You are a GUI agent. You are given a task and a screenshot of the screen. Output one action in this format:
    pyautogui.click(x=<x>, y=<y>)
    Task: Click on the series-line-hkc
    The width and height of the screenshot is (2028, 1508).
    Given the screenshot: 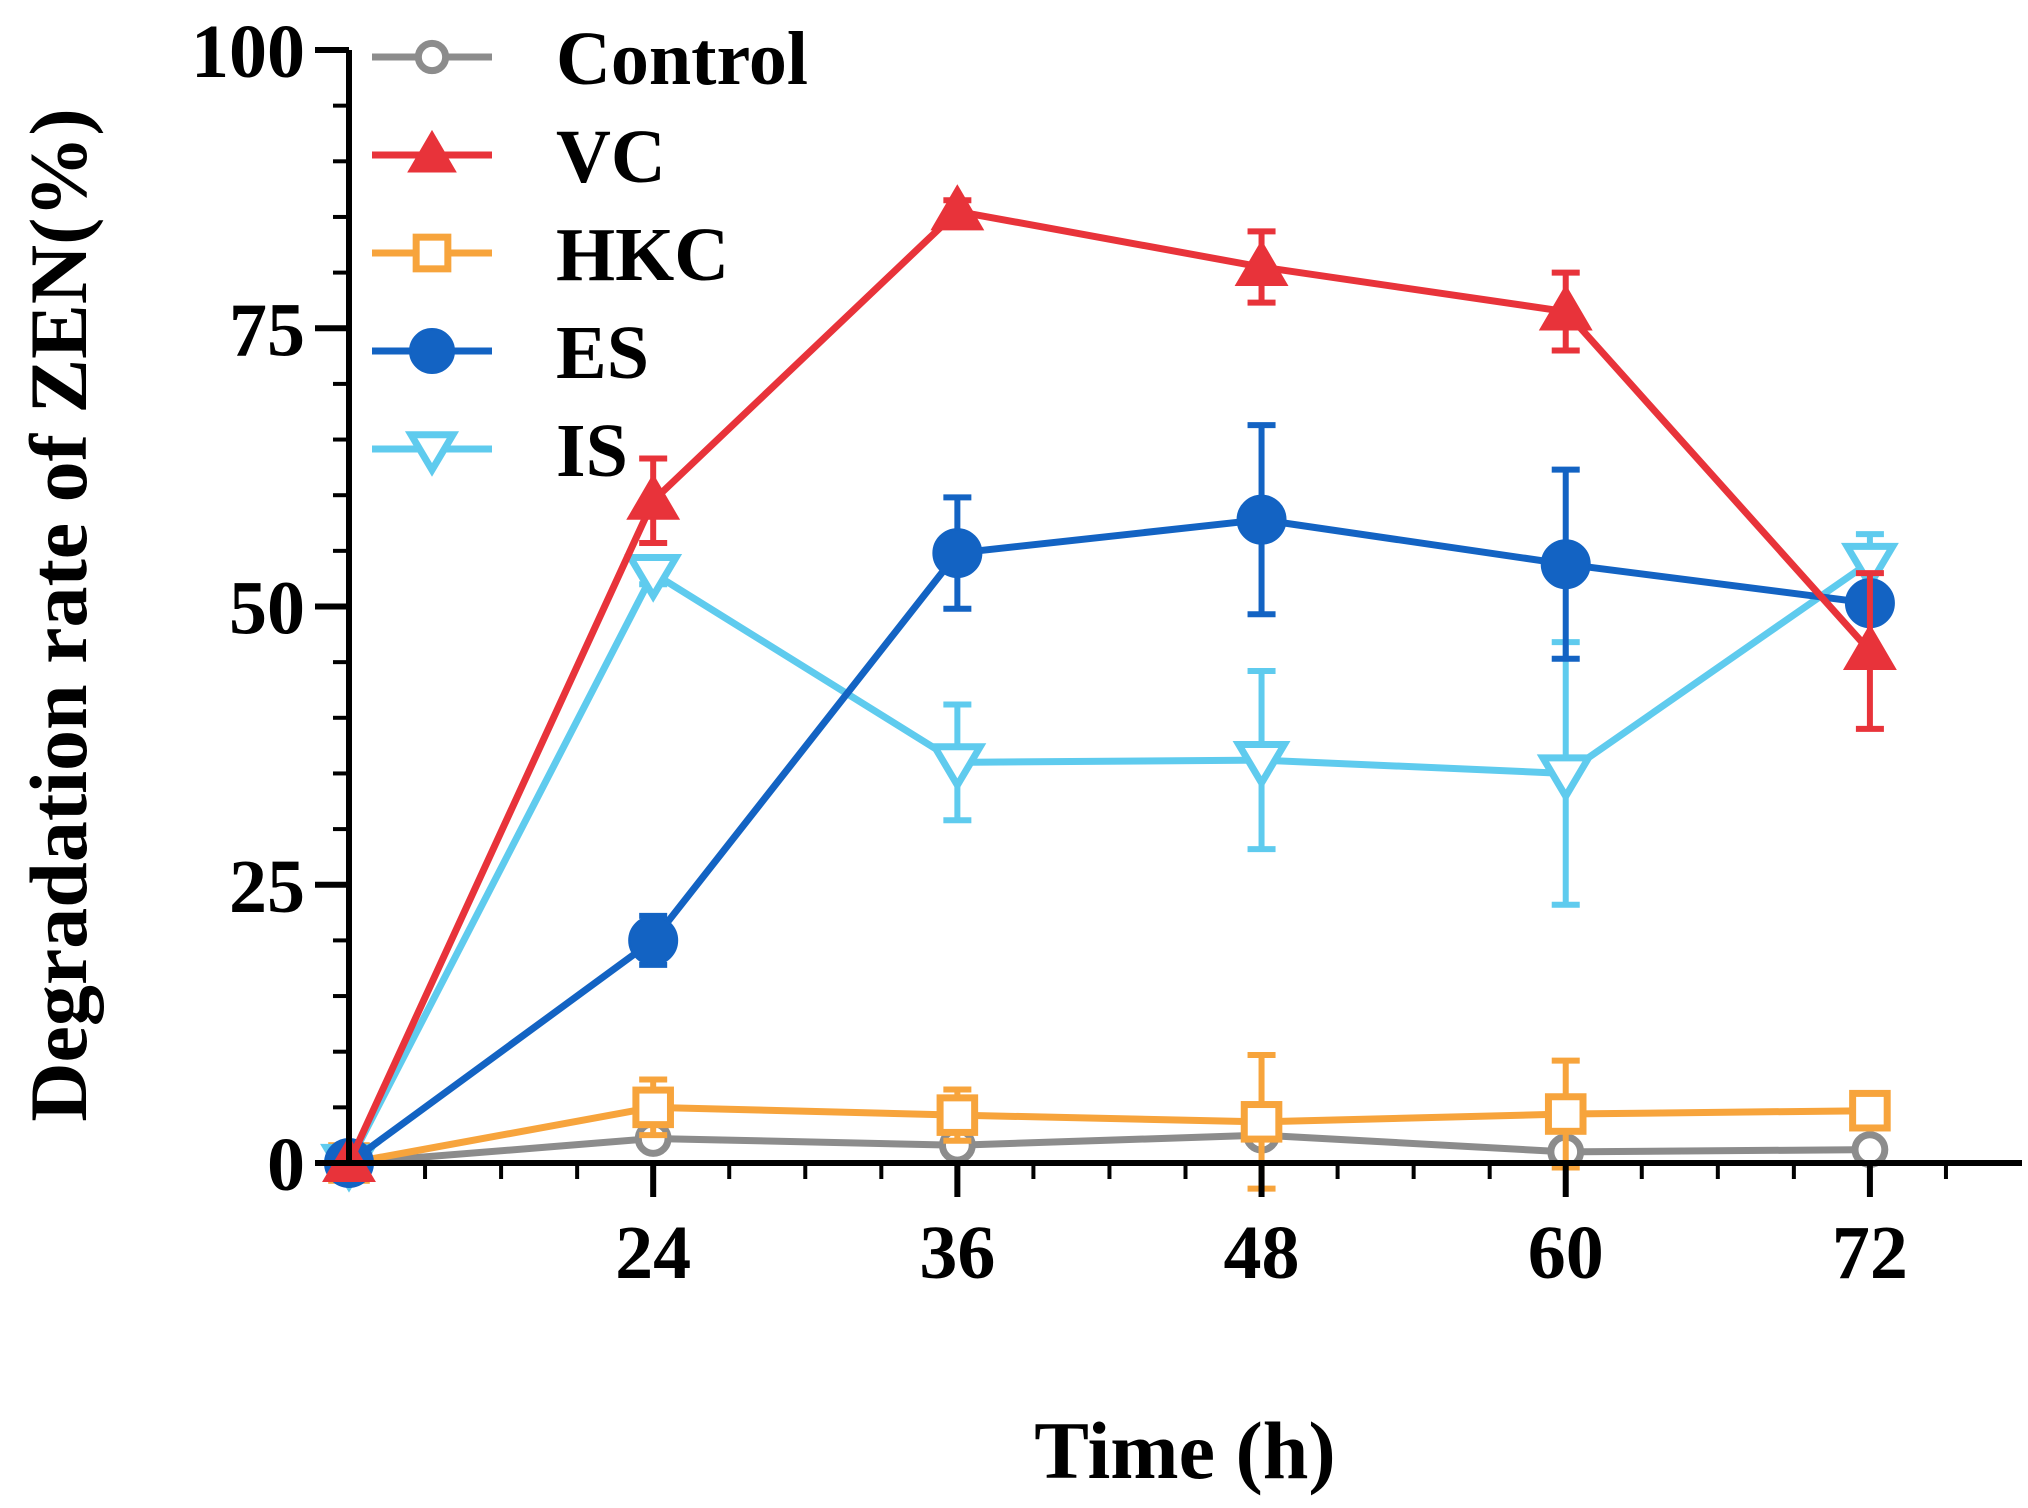 What is the action you would take?
    pyautogui.click(x=1109, y=1135)
    